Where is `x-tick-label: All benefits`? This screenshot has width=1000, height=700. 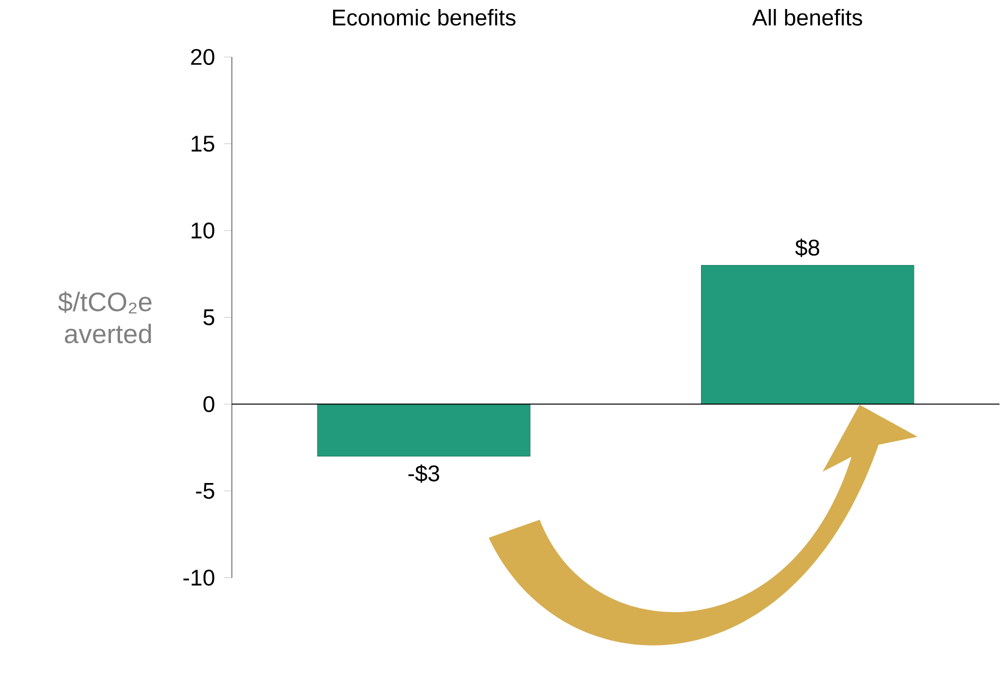
x-tick-label: All benefits is located at coordinates (807, 17).